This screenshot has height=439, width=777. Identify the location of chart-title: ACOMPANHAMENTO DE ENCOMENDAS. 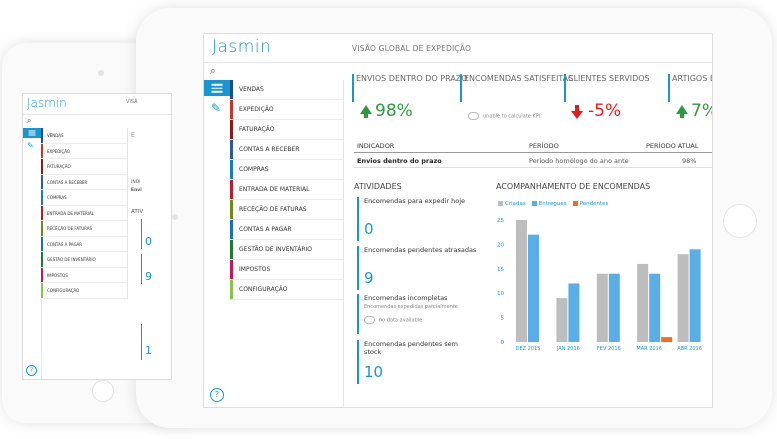
(573, 186).